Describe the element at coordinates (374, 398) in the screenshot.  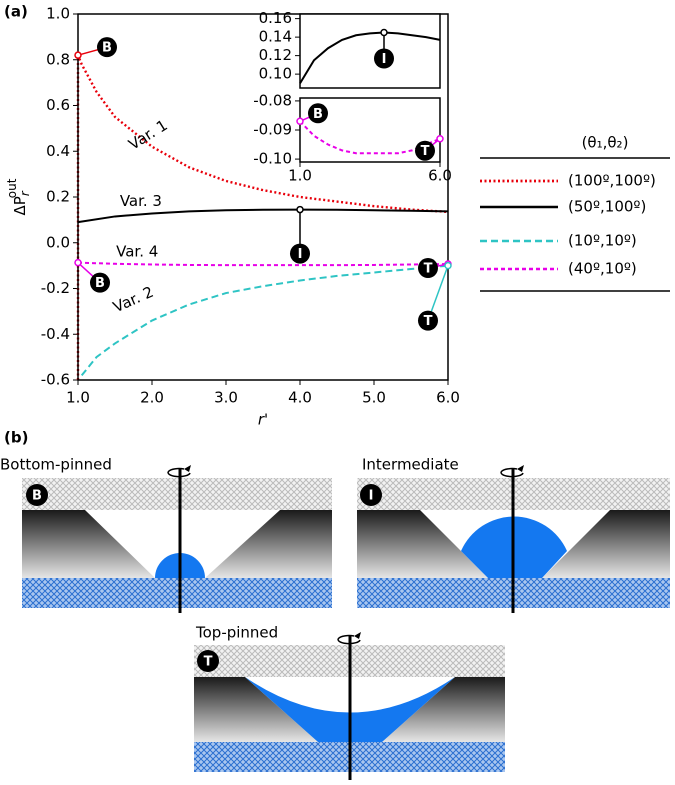
I see `x-tick-label: 5.0` at that location.